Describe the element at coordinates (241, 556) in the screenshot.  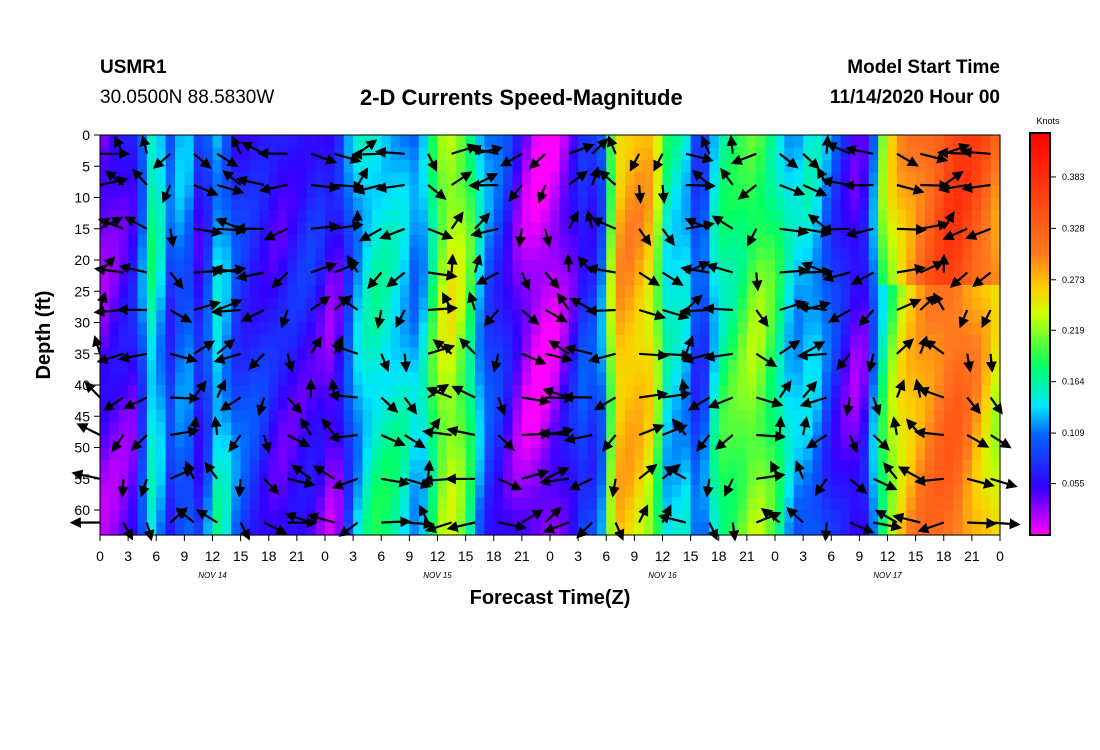
I see `x-tick-label: 15` at that location.